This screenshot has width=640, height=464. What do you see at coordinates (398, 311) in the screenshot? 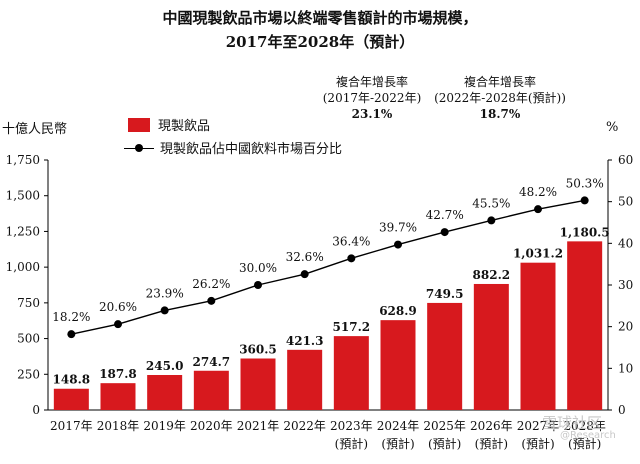
I see `bar-value-label: 628.9` at bounding box center [398, 311].